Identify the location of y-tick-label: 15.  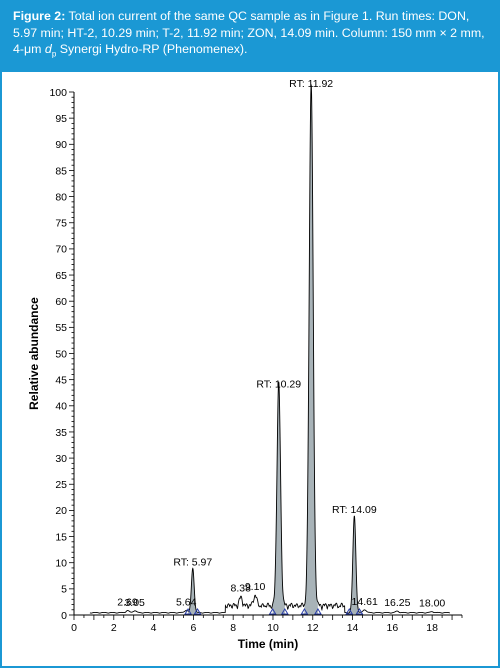
(61, 537).